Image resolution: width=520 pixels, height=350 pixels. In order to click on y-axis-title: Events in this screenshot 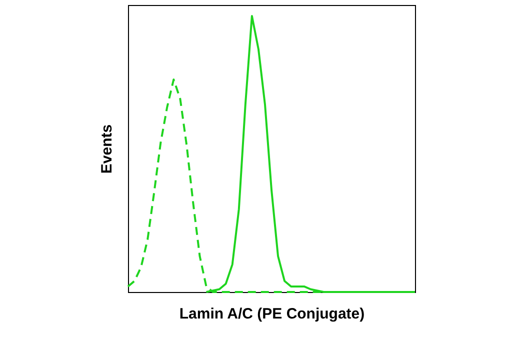, I will do `click(107, 149)`.